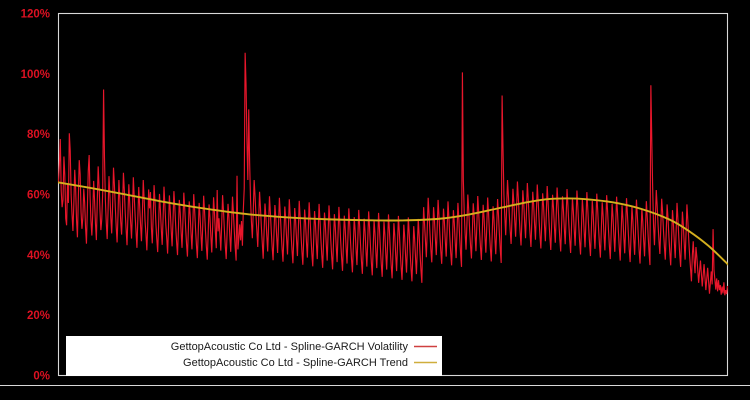 The image size is (750, 400). What do you see at coordinates (35, 75) in the screenshot?
I see `y-tick-label-100pct: 100%` at bounding box center [35, 75].